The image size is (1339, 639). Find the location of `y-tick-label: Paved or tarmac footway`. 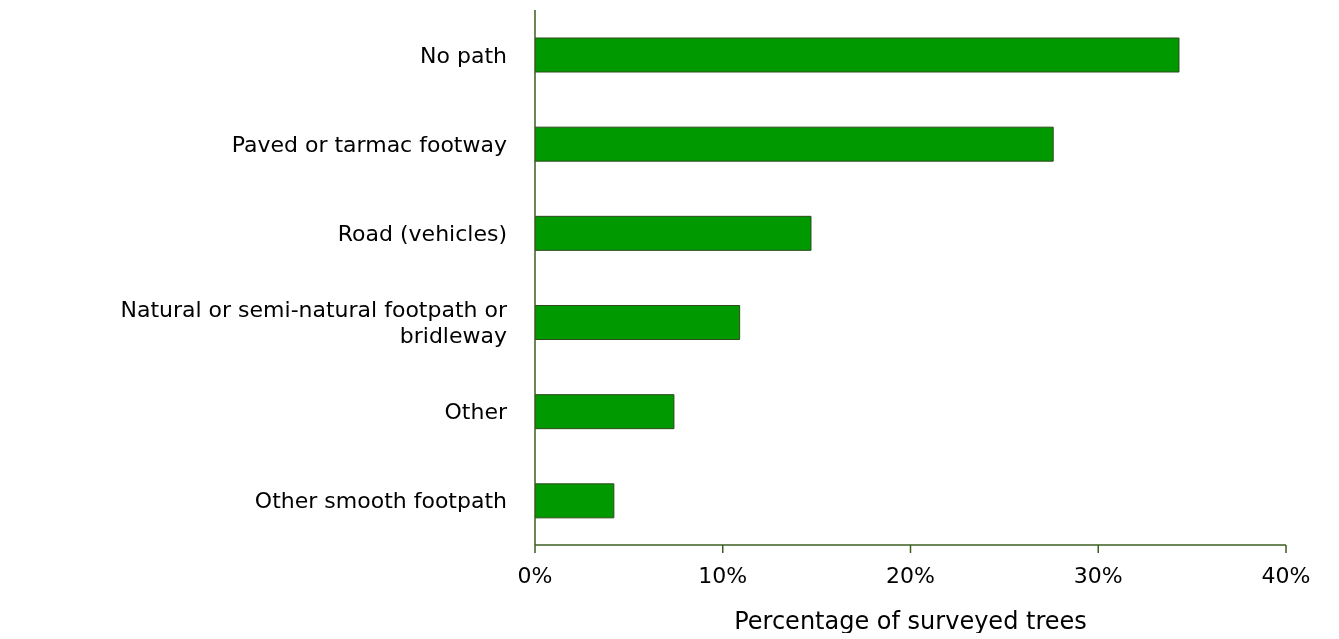

y-tick-label: Paved or tarmac footway is located at coordinates (369, 144).